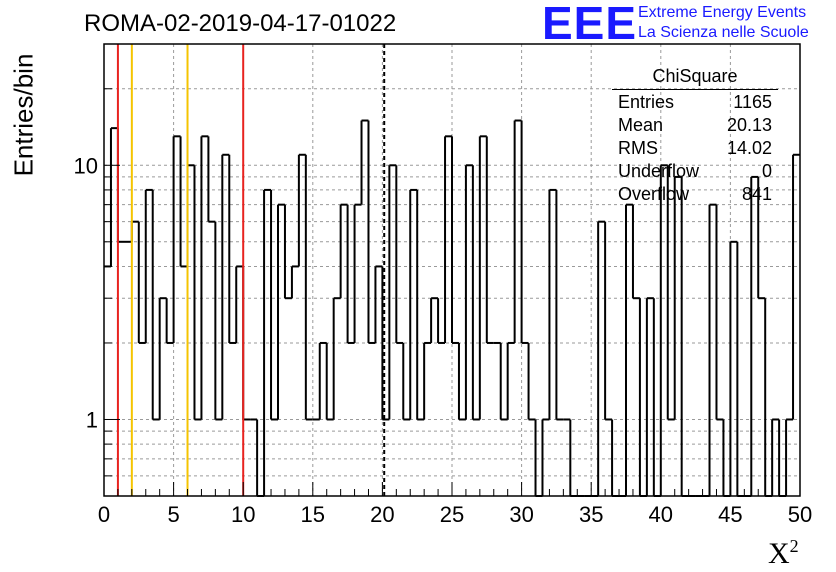 The height and width of the screenshot is (572, 836). Describe the element at coordinates (591, 514) in the screenshot. I see `x-tick-label: 35` at that location.